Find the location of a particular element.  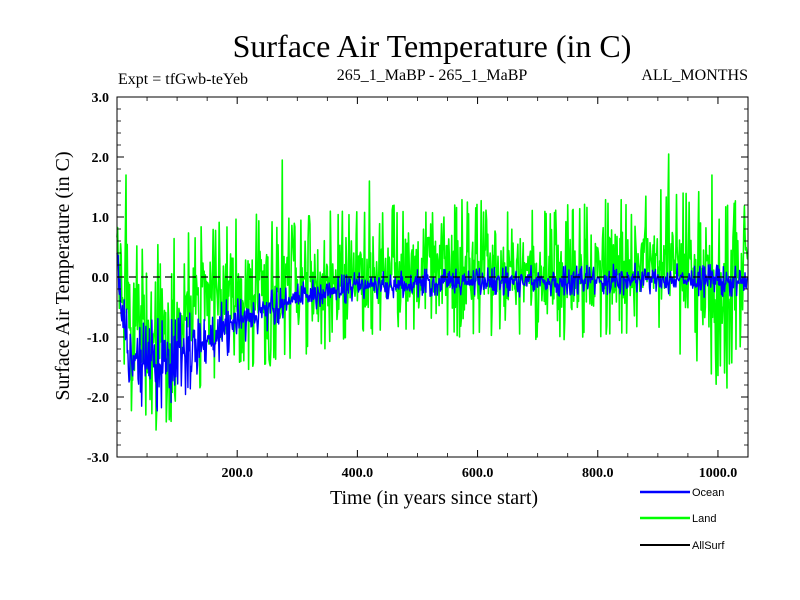

y-tick-label: 0.0 is located at coordinates (101, 278).